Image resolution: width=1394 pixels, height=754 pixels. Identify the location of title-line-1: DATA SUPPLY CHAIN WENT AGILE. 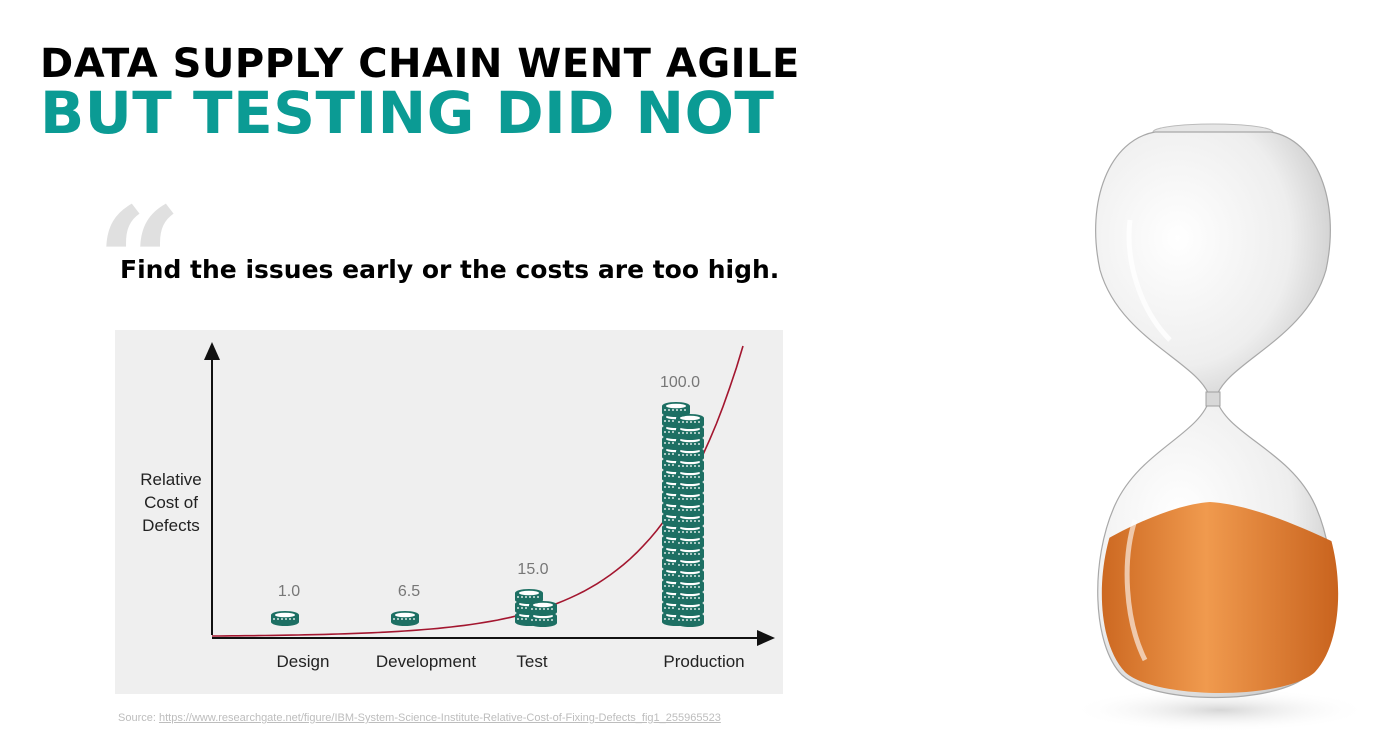
(420, 64).